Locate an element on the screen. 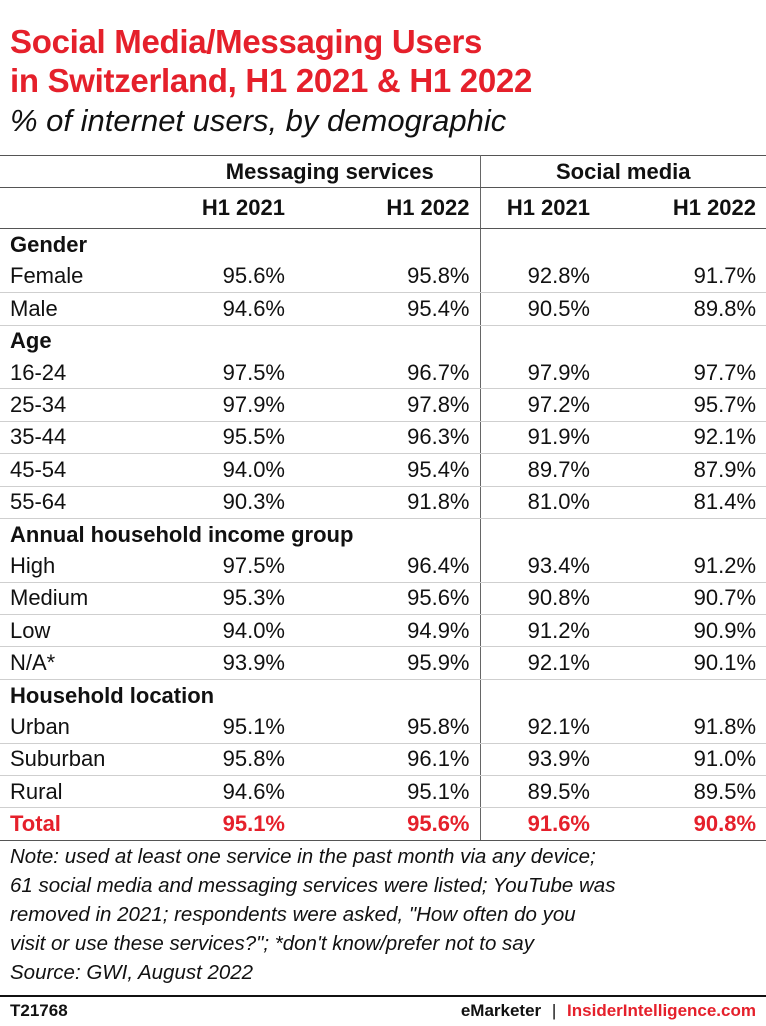  section-heading: Age is located at coordinates (240, 341).